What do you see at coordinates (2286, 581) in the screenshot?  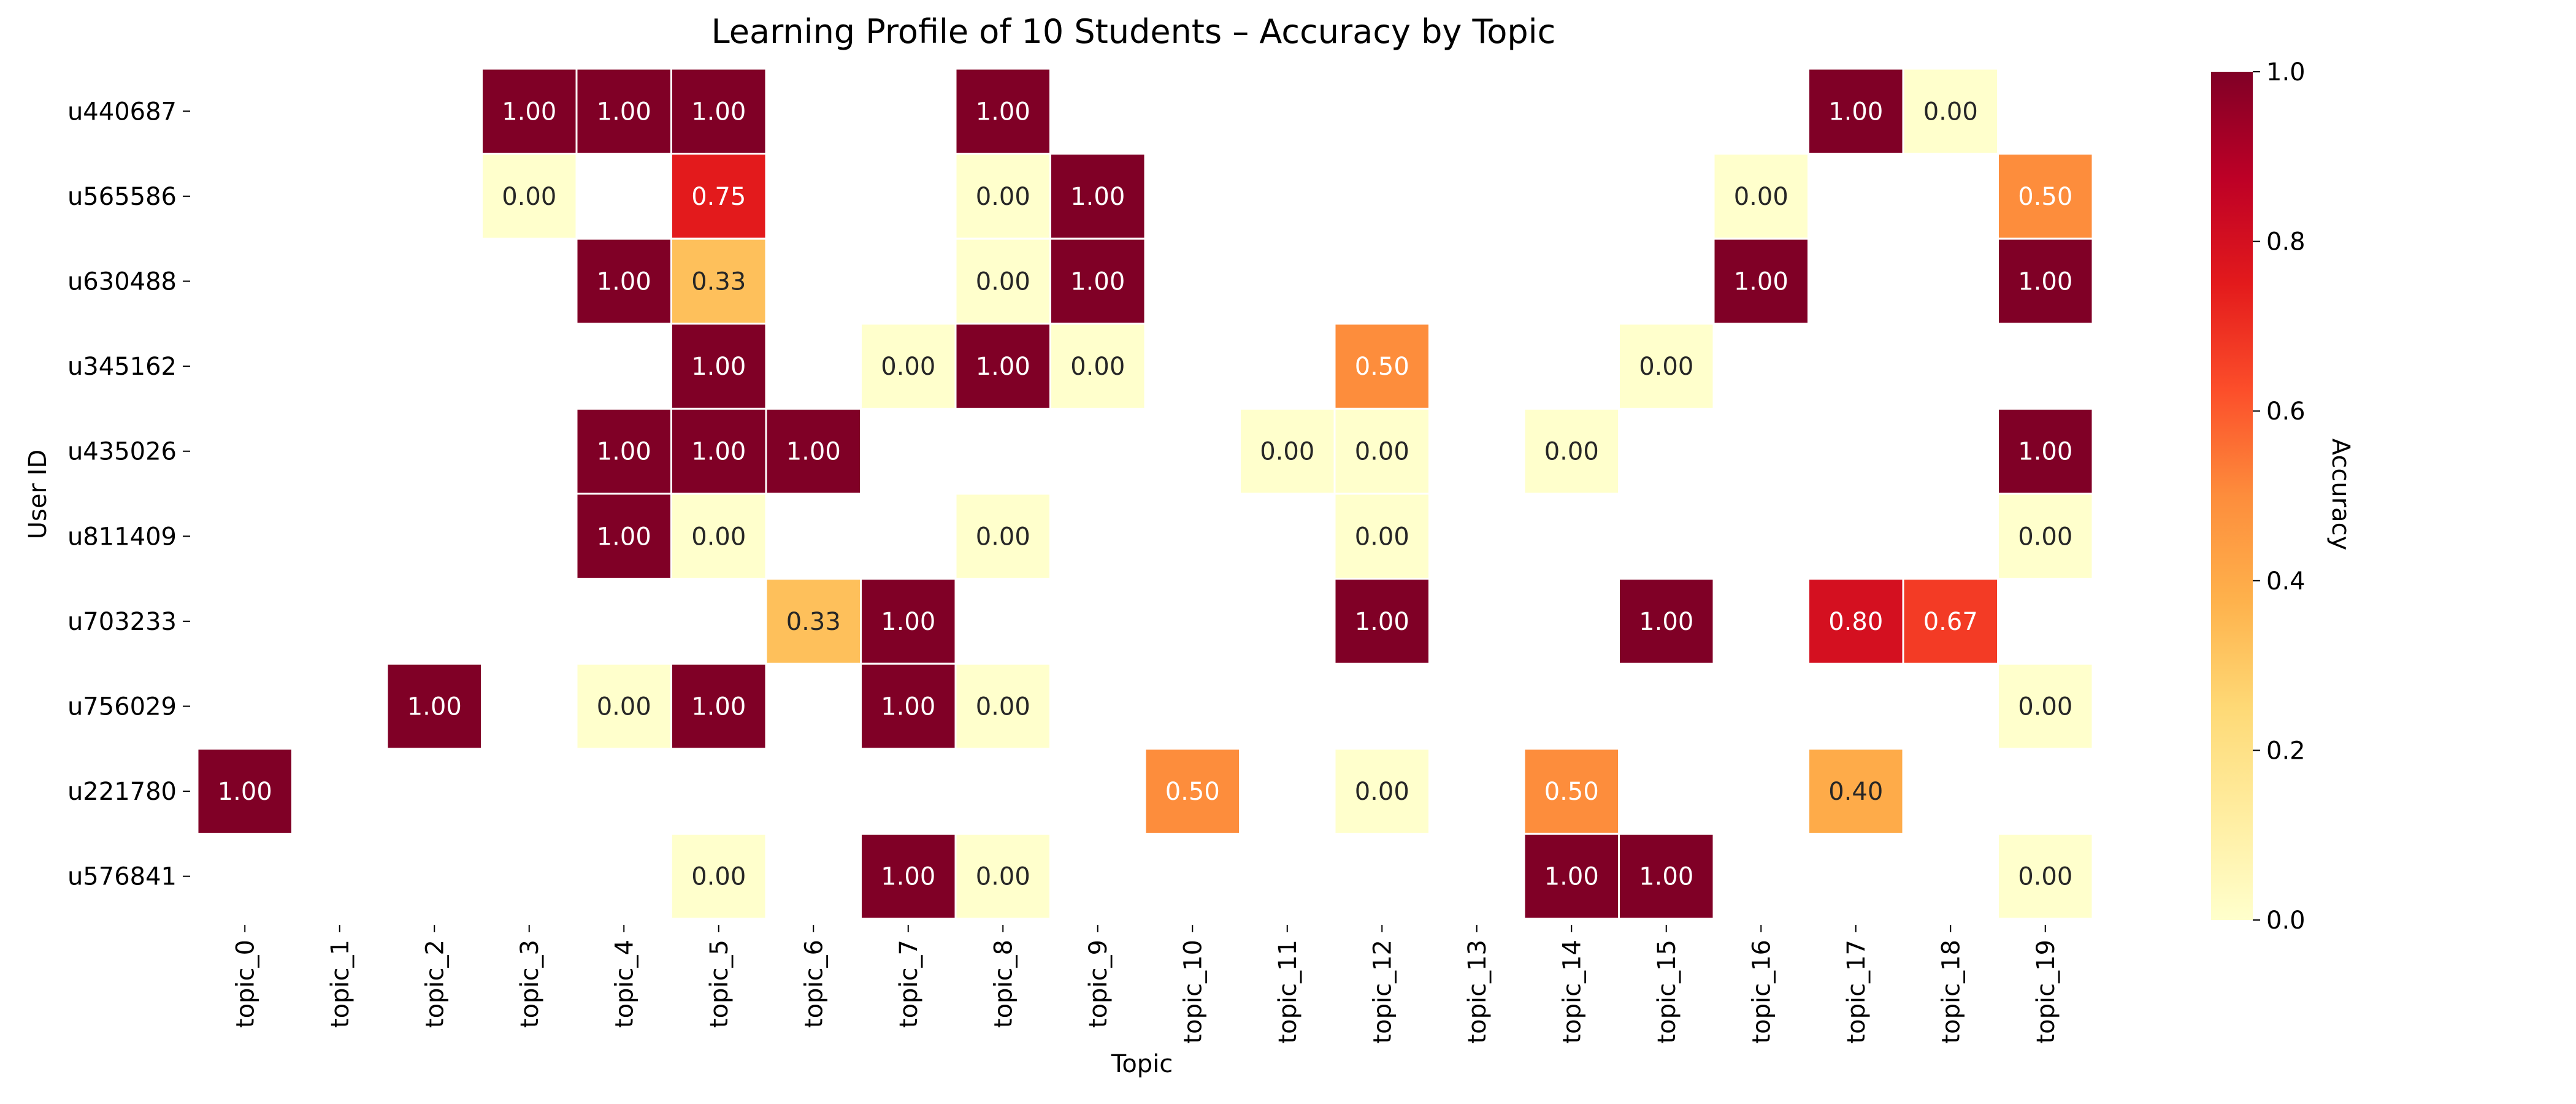 I see `colorbar-tick-label: 0.4` at bounding box center [2286, 581].